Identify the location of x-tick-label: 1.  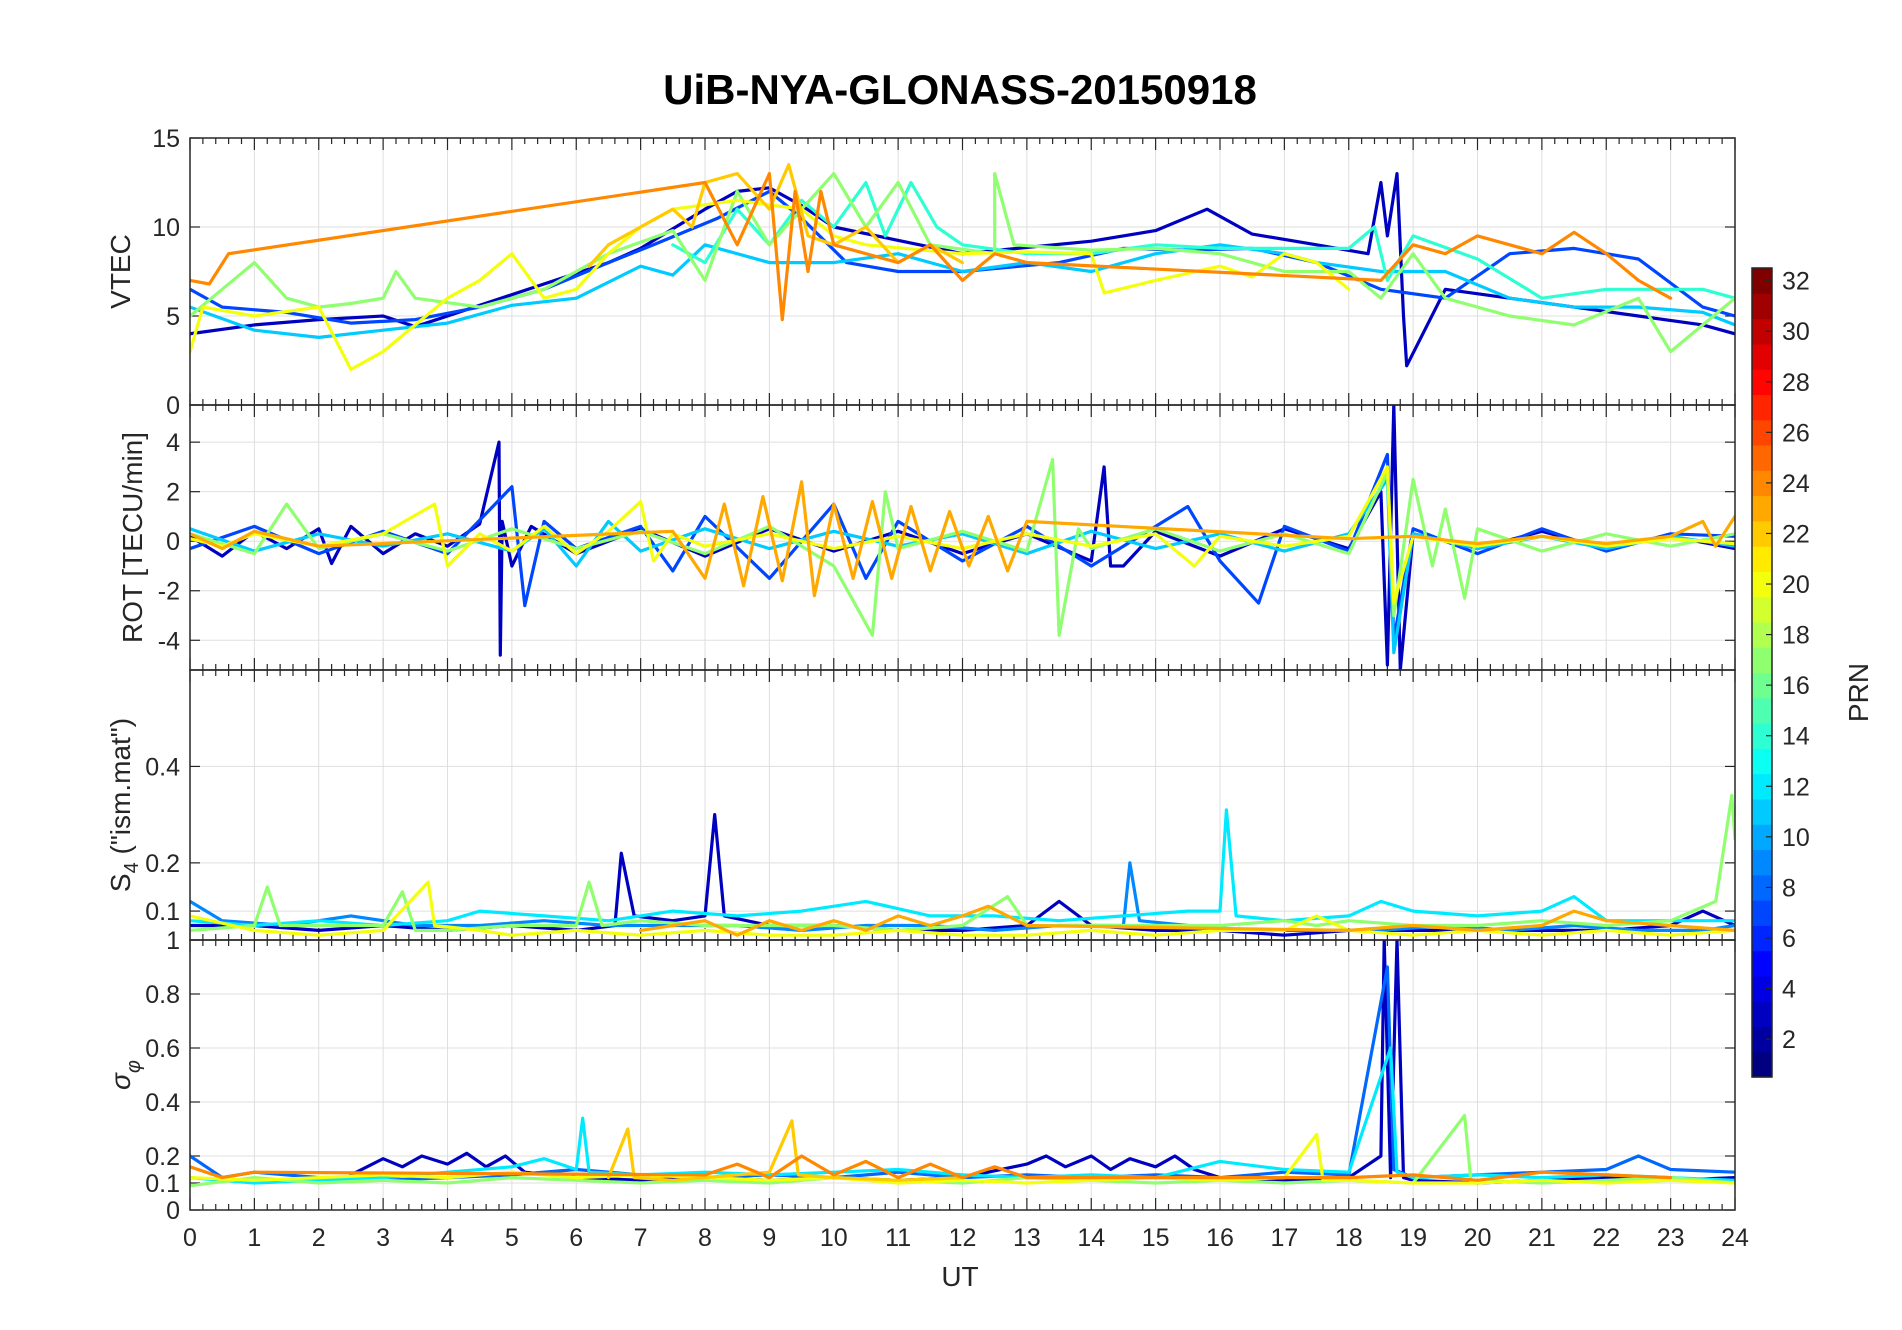
(254, 1238).